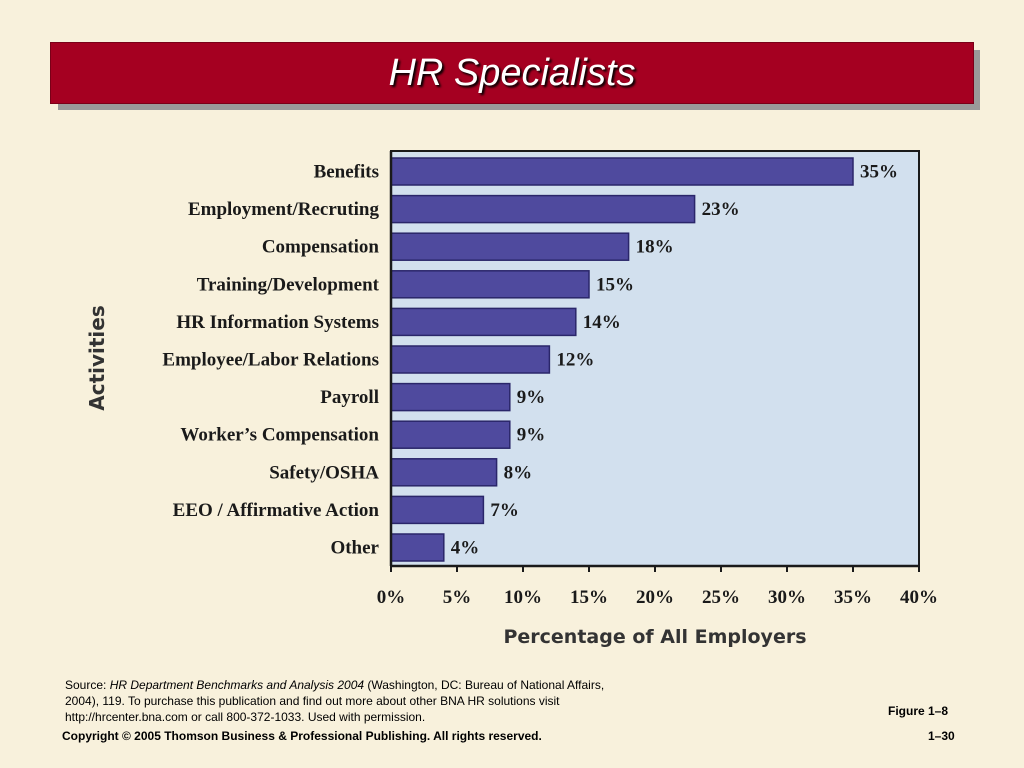  What do you see at coordinates (87, 685) in the screenshot?
I see `source-prefix: Source:` at bounding box center [87, 685].